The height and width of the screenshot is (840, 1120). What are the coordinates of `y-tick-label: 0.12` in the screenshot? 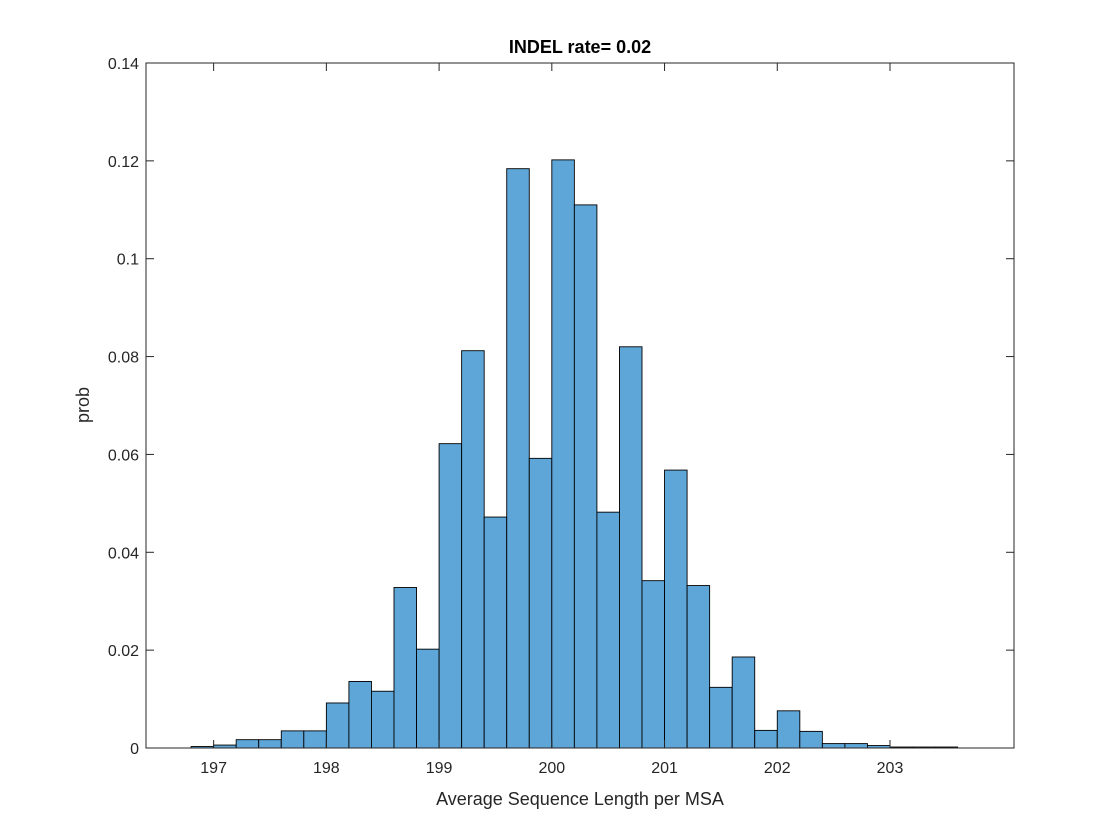 It's located at (123, 162).